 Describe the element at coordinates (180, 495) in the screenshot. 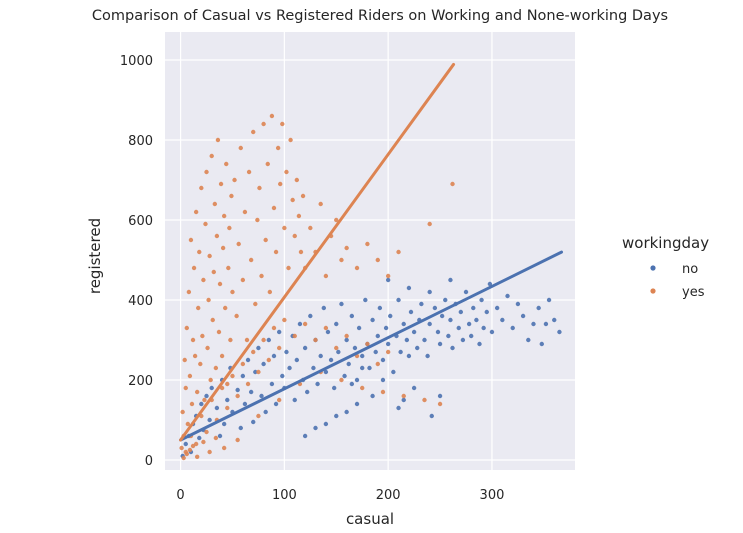

I see `x-tick-label: 0` at that location.